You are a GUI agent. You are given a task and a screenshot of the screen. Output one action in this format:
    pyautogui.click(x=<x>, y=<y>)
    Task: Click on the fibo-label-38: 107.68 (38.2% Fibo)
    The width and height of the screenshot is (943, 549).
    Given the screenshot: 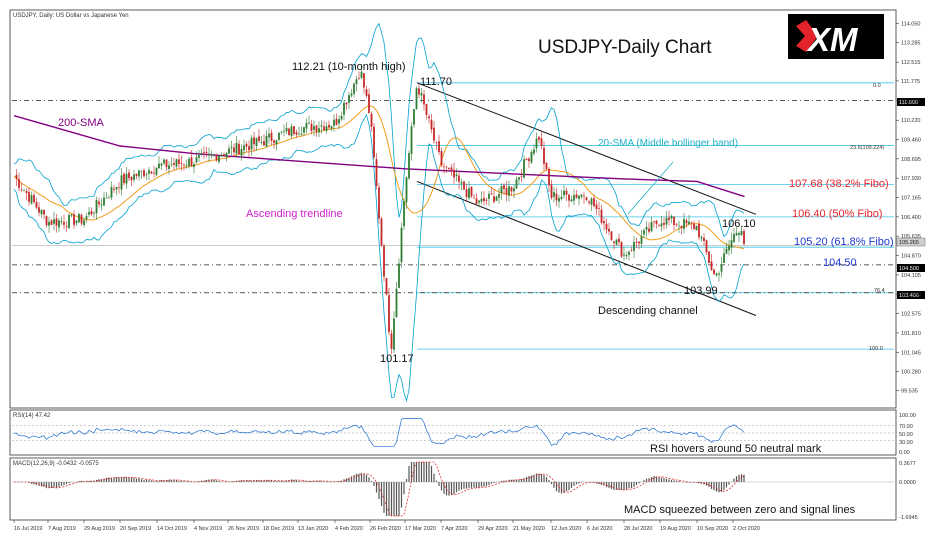 What is the action you would take?
    pyautogui.click(x=839, y=184)
    